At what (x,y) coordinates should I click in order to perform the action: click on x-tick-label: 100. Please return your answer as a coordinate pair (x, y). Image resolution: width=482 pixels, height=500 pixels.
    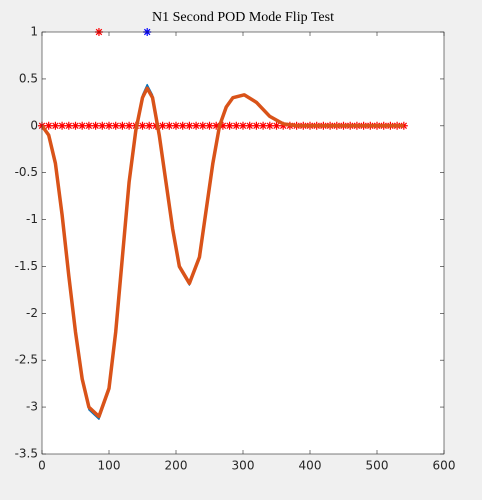
    Looking at the image, I should click on (109, 466).